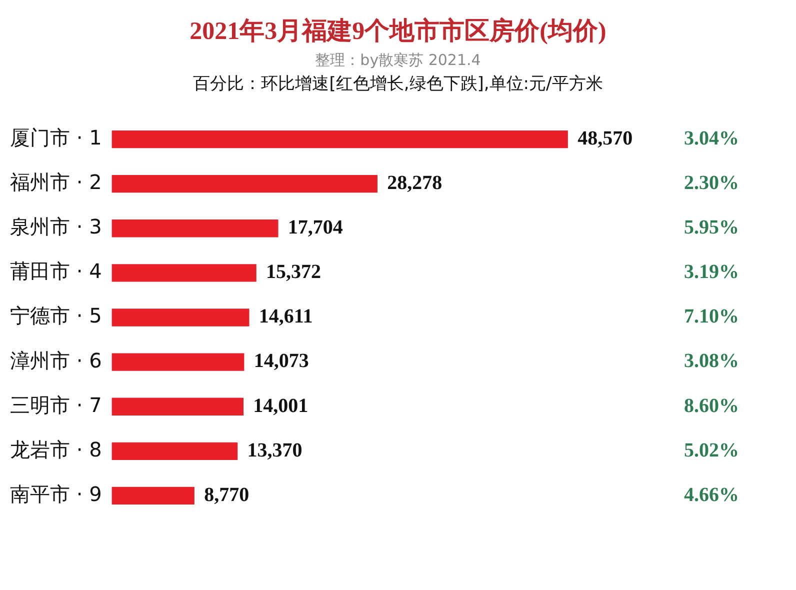 The image size is (796, 590). Describe the element at coordinates (711, 138) in the screenshot. I see `text: 3.04%` at that location.